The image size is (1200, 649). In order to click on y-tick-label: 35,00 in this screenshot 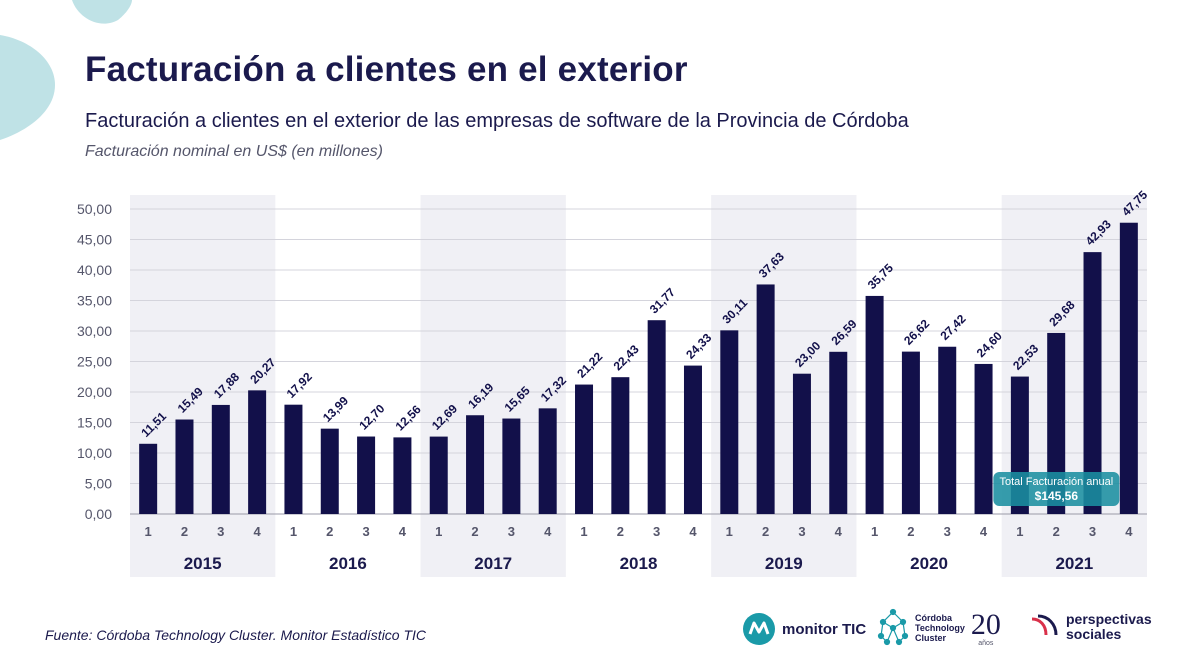, I will do `click(94, 301)`.